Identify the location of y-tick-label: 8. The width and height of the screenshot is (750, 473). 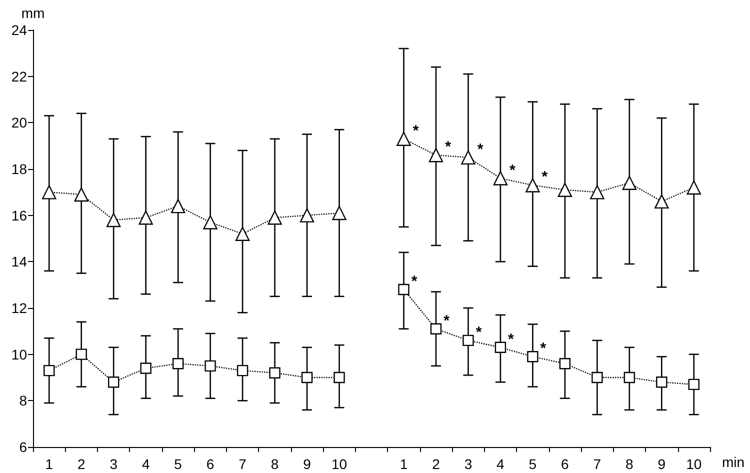
(23, 400).